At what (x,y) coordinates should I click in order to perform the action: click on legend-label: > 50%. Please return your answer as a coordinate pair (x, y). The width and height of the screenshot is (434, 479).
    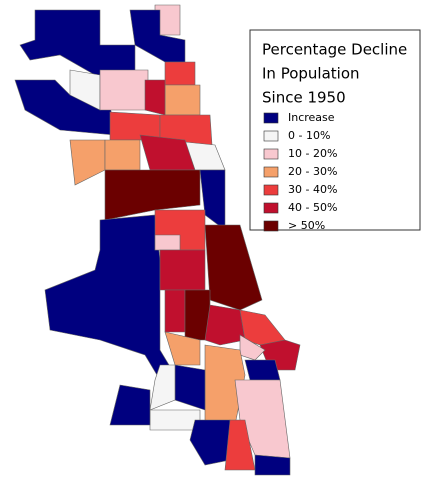
    Looking at the image, I should click on (306, 225).